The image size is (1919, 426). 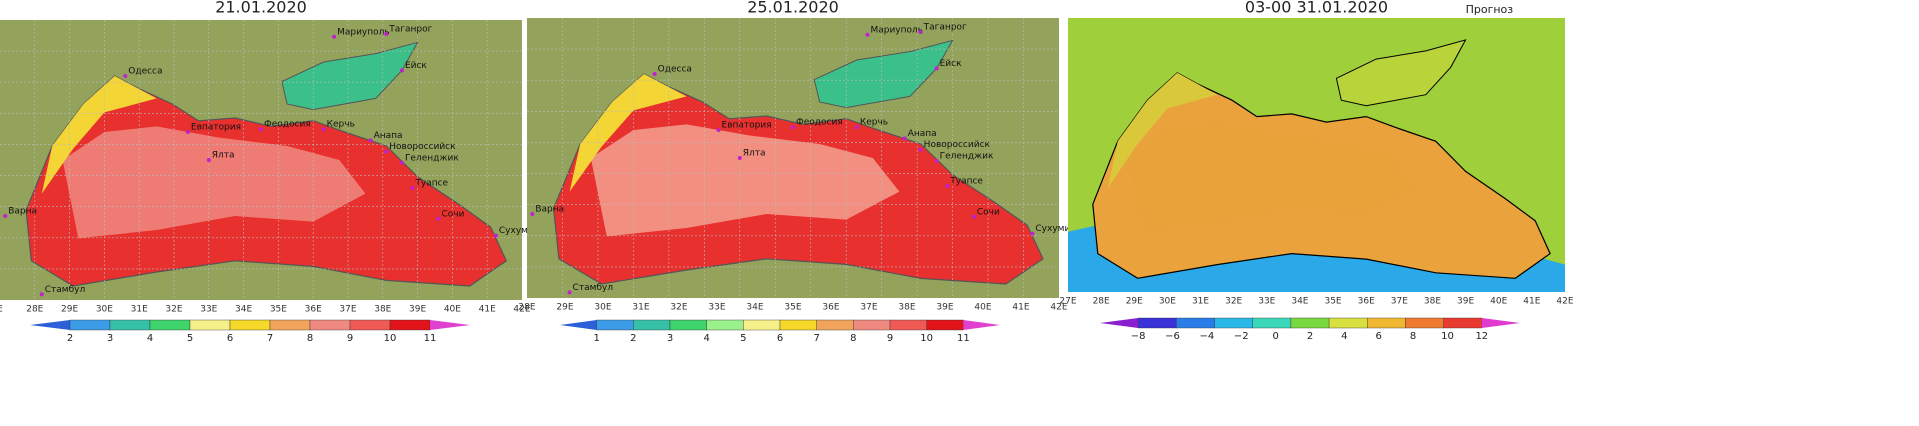 I want to click on longitude-label: 36E, so click(x=830, y=308).